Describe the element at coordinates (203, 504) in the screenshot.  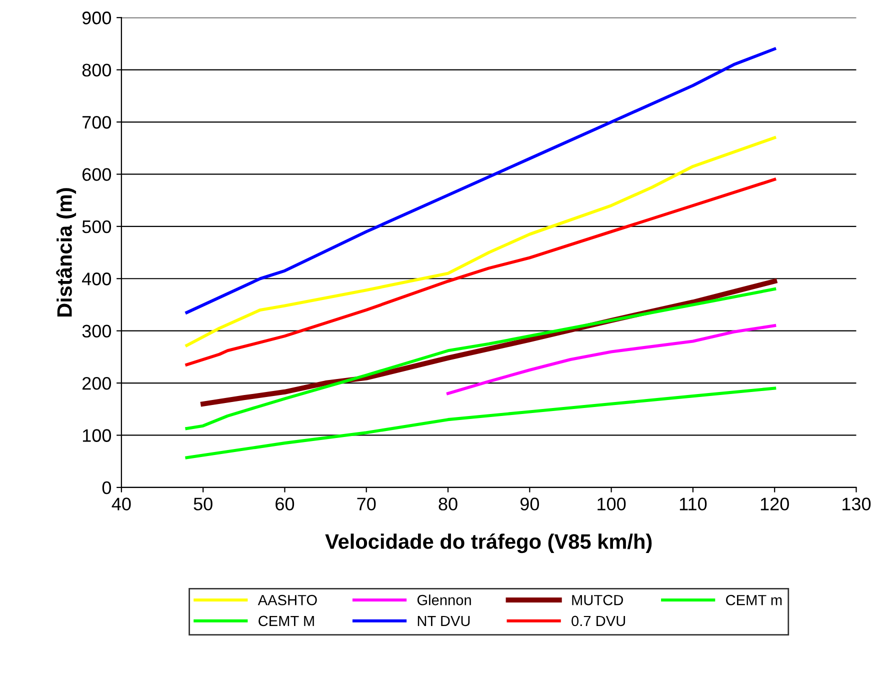
I see `x-tick-label: 50` at that location.